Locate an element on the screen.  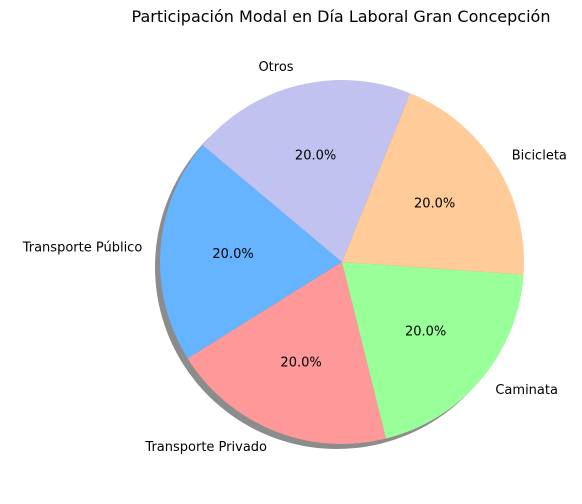
slice-label-transporte-privado: Transporte Privado is located at coordinates (205, 447).